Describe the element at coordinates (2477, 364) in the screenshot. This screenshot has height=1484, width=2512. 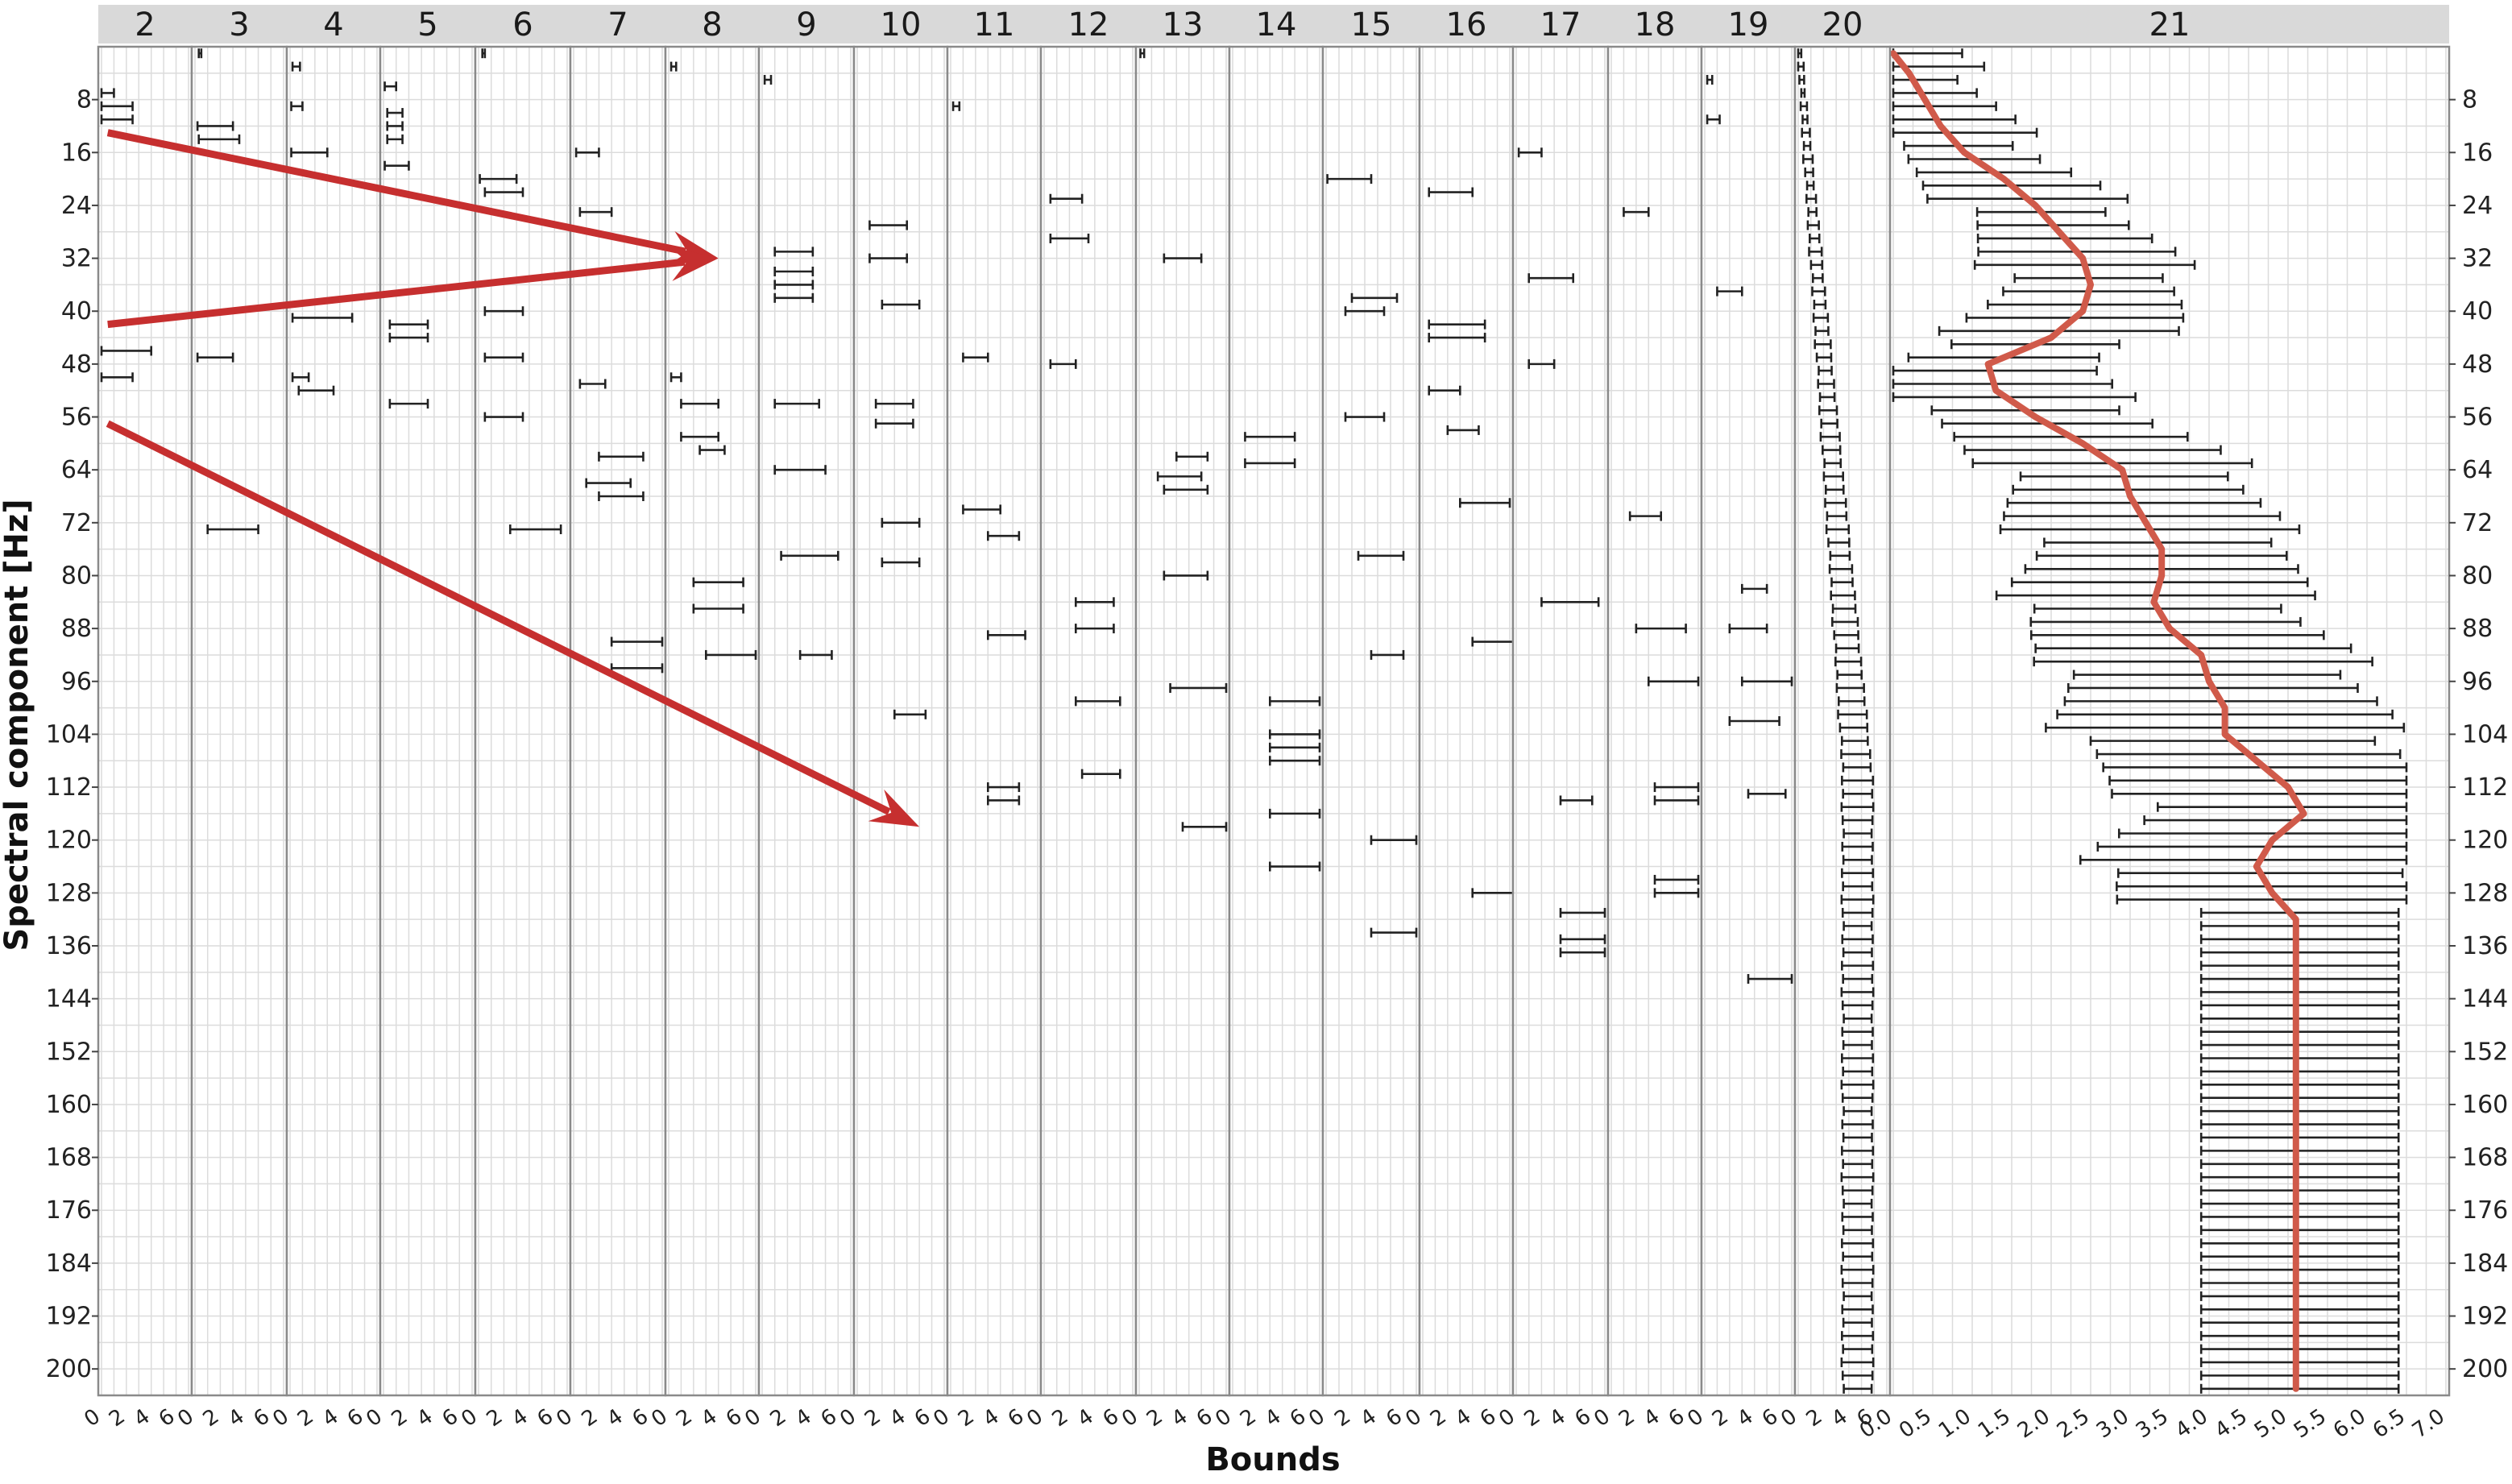
I see `y-tick-label: 48` at that location.